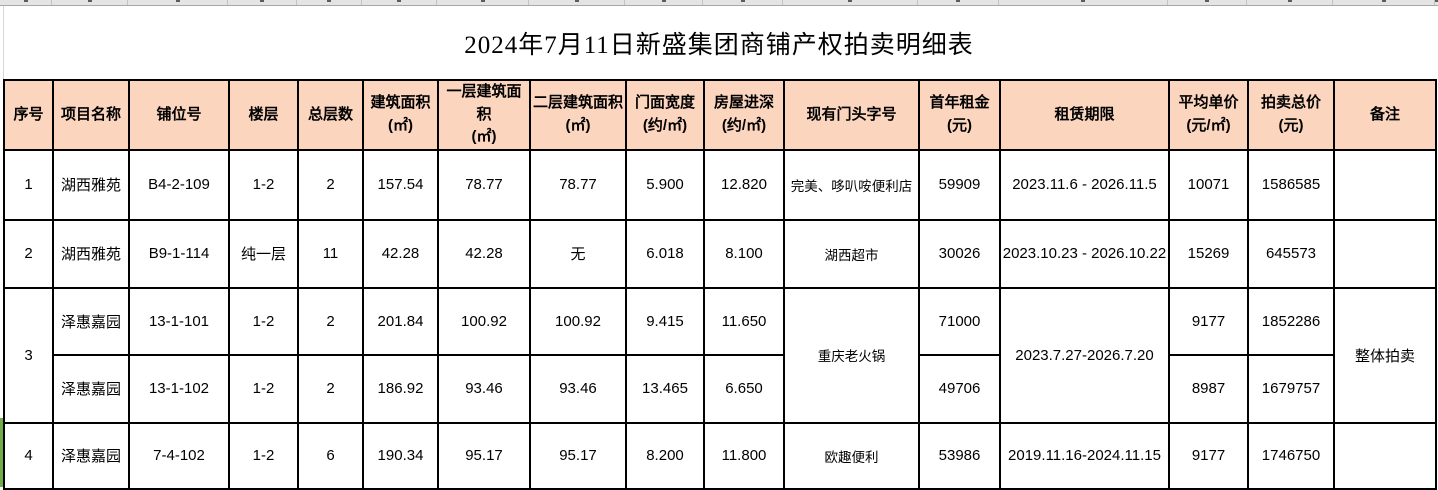  I want to click on cell-lease-term: 2023.7.27-2026.7.20, so click(1084, 355).